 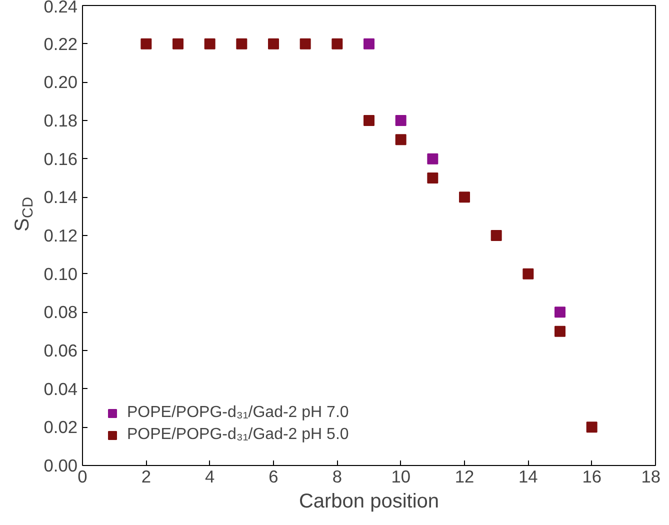 What do you see at coordinates (61, 120) in the screenshot?
I see `y-tick-label: 0.18` at bounding box center [61, 120].